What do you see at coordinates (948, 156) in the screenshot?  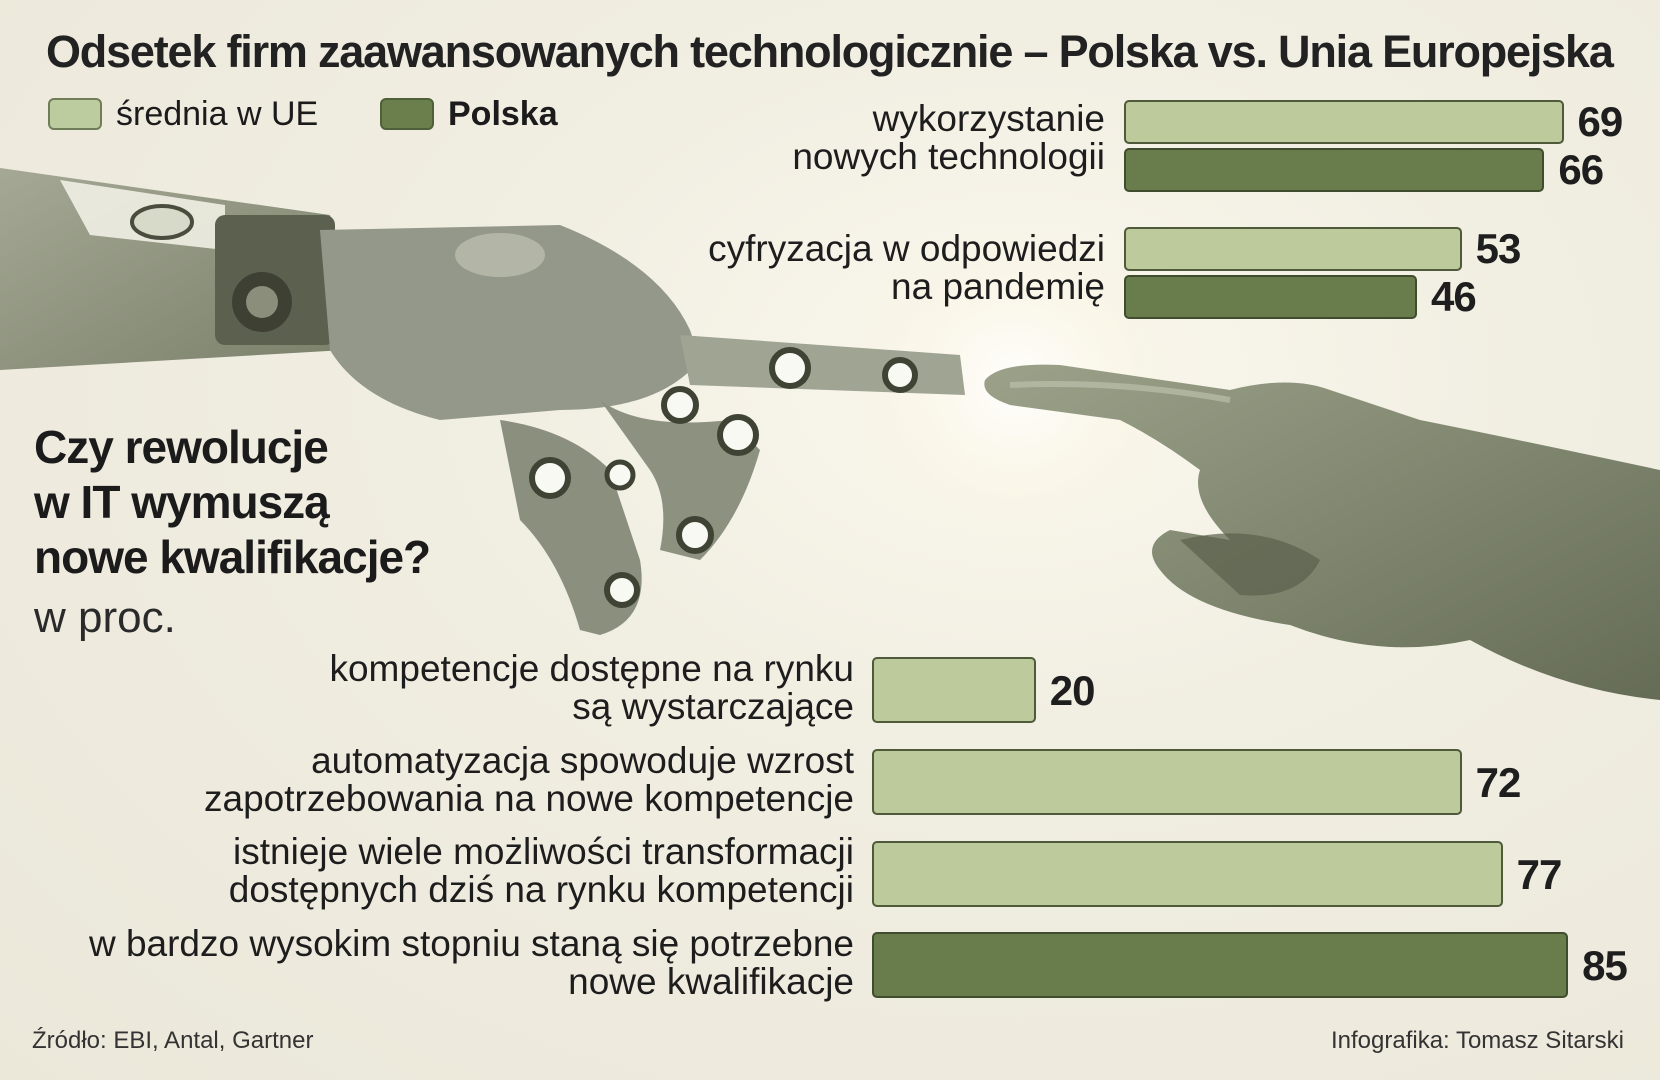 I see `category-label-line: nowych technologii` at bounding box center [948, 156].